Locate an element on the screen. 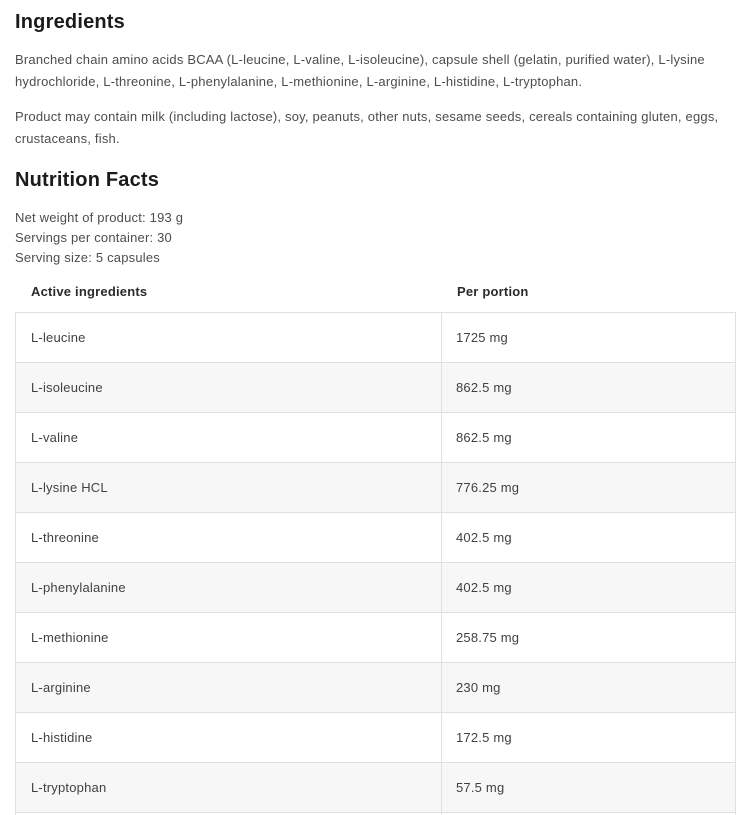 This screenshot has width=751, height=815. servings-per-container-line: Servings per container: 30 is located at coordinates (93, 237).